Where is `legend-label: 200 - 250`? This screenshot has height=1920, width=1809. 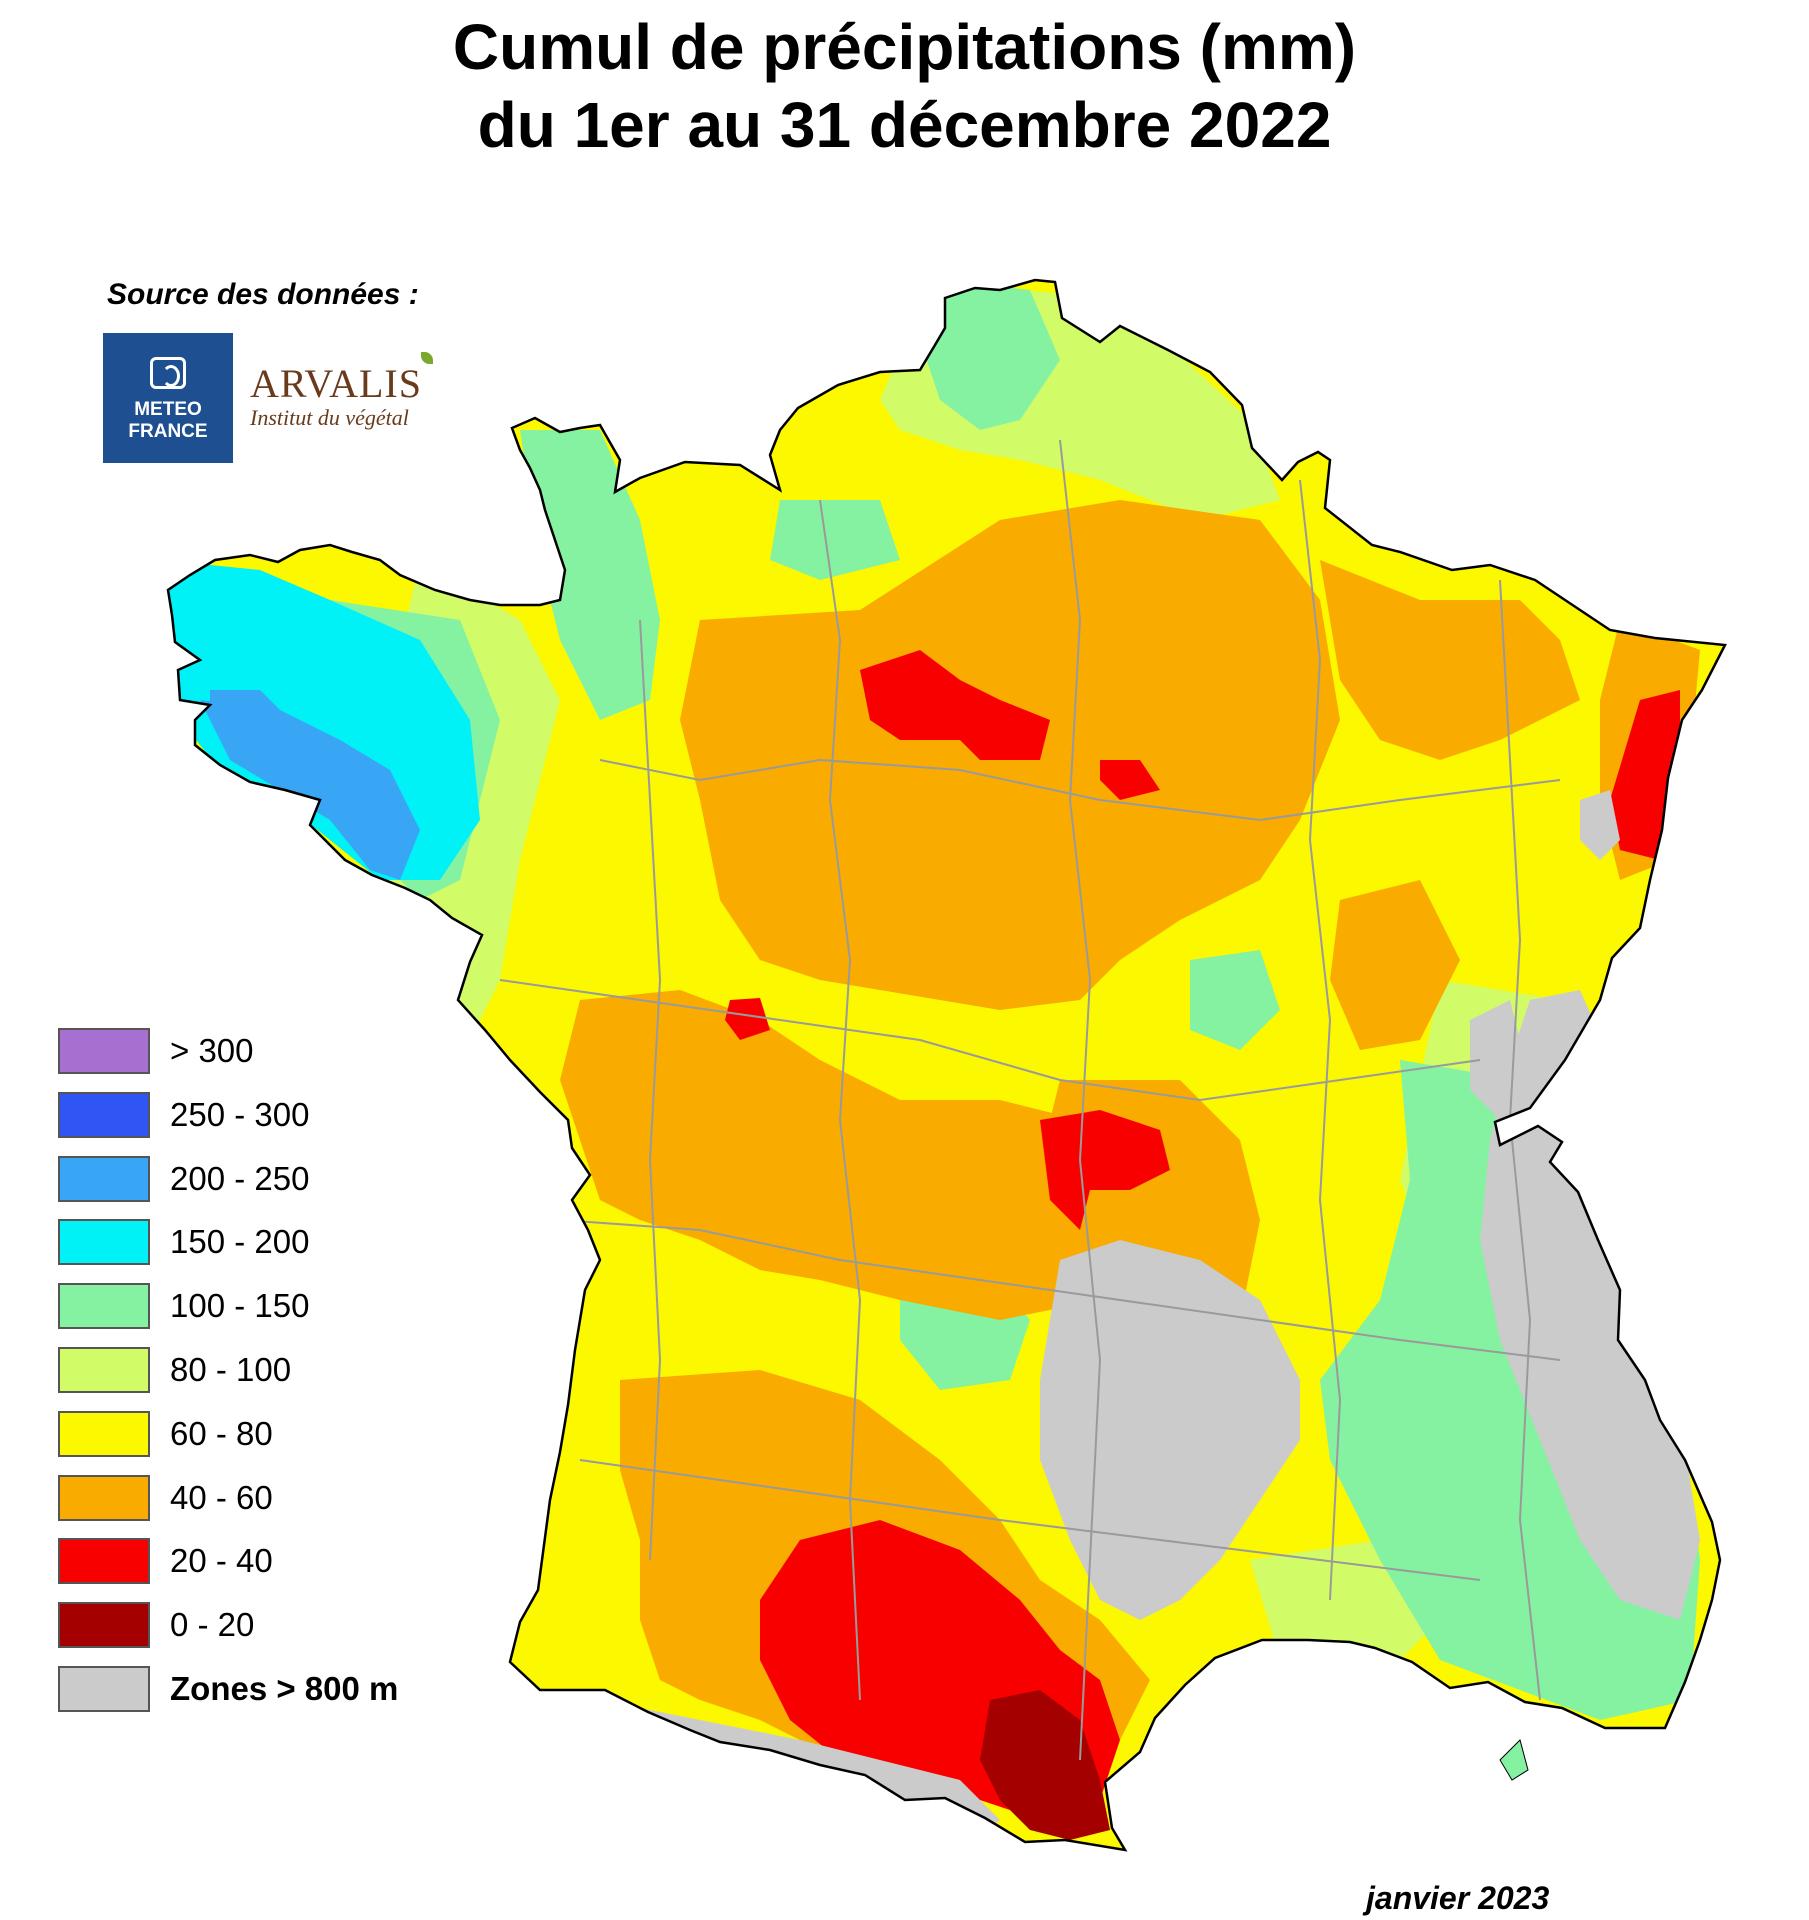
legend-label: 200 - 250 is located at coordinates (240, 1178).